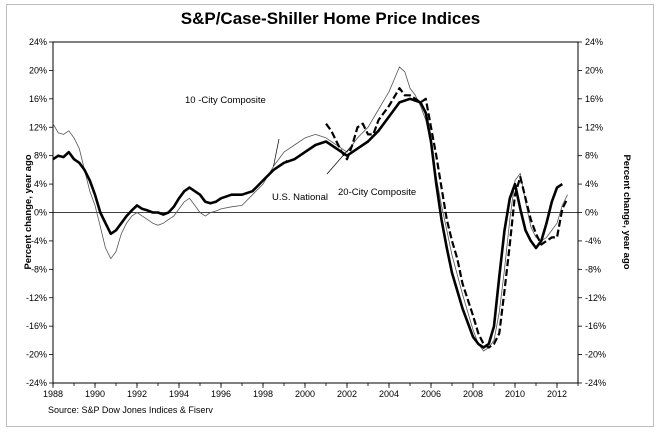  What do you see at coordinates (40, 156) in the screenshot?
I see `y-tick-label-left: 8%` at bounding box center [40, 156].